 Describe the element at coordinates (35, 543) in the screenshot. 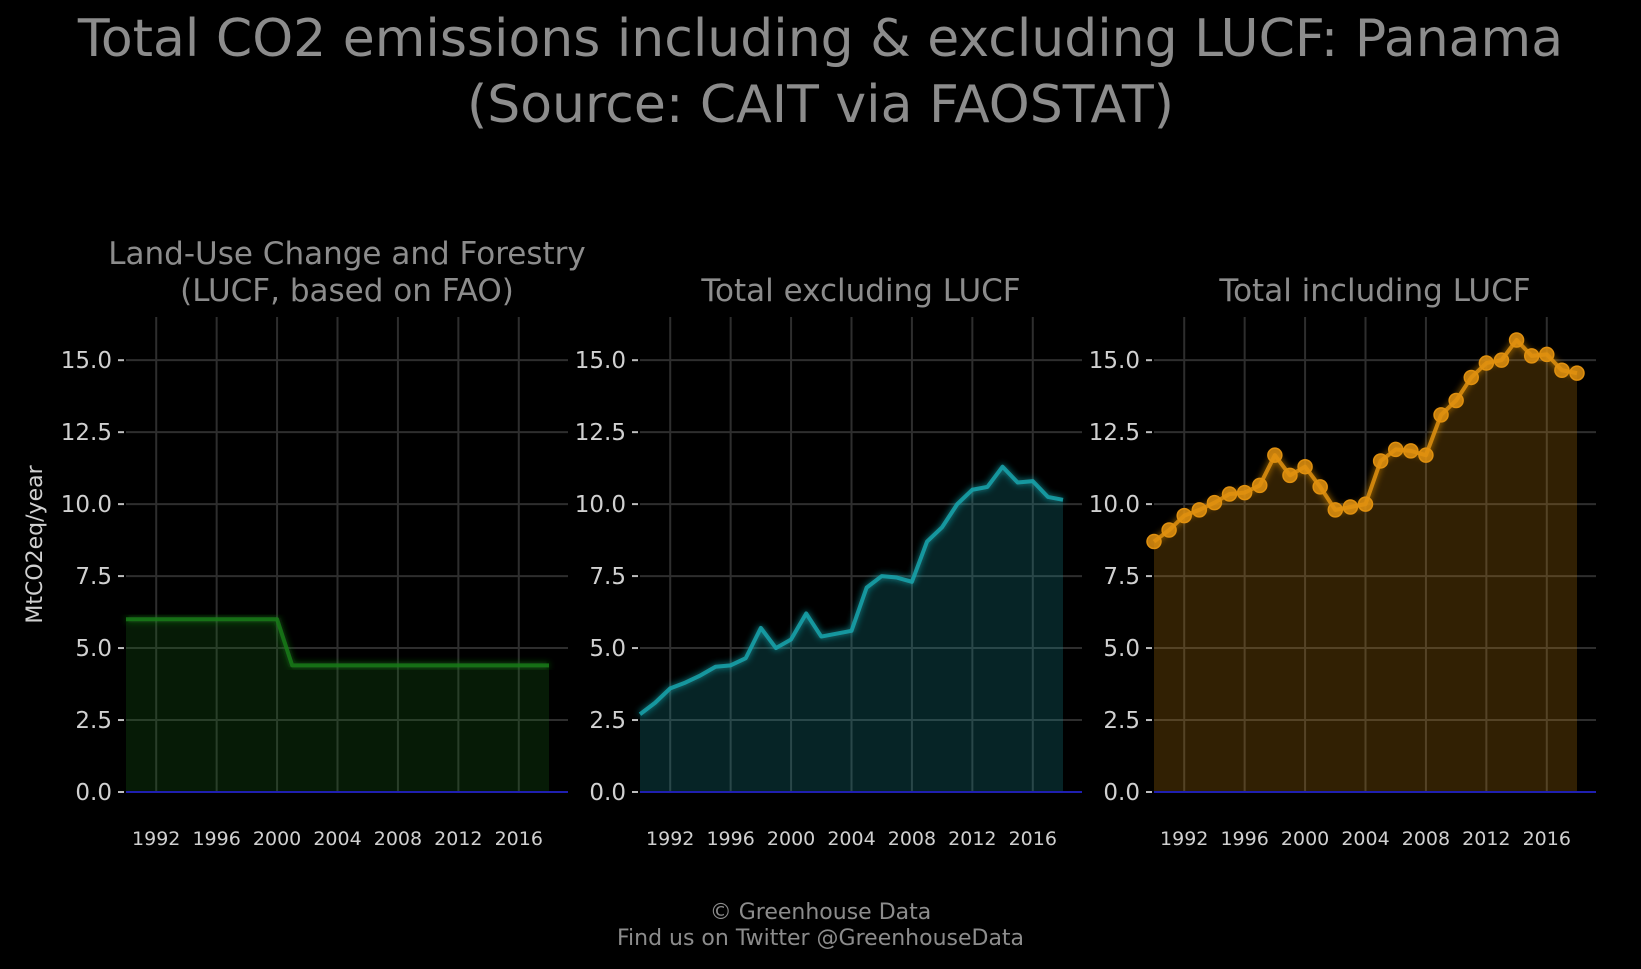

I see `y-axis-label: MtCO2eq/year` at that location.